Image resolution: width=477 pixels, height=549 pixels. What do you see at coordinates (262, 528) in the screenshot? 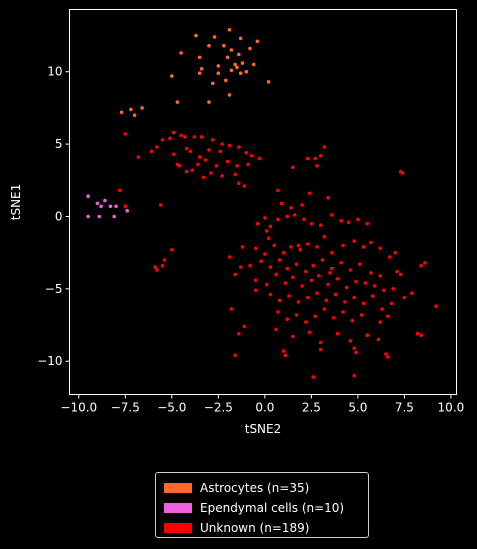
I see `legend-item-unknown: Unknown (n=189)` at bounding box center [262, 528].